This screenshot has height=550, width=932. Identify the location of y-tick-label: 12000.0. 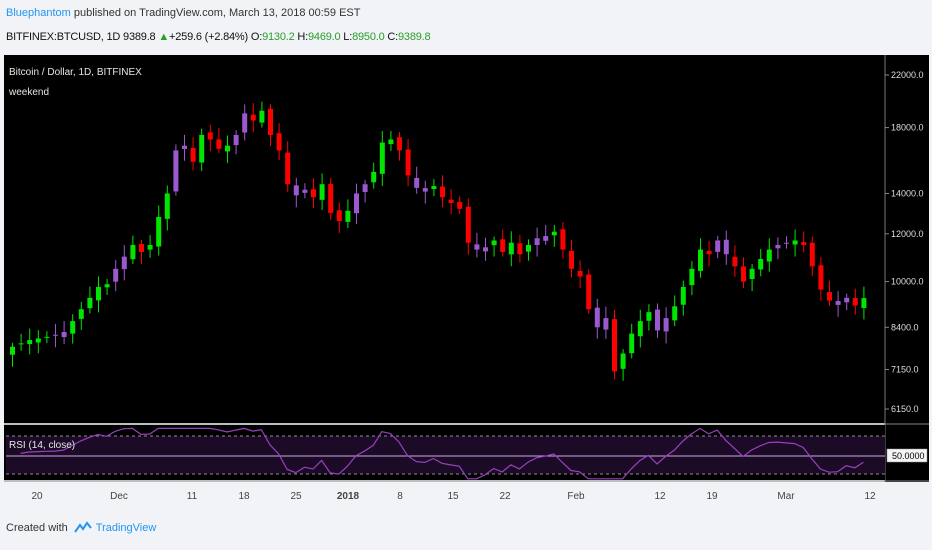
(907, 234).